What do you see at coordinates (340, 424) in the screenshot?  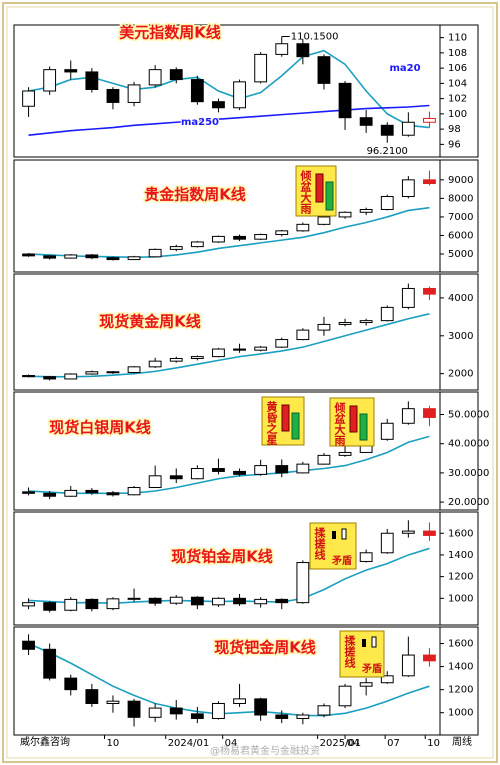 I see `badge-text: 倾盆大雨` at bounding box center [340, 424].